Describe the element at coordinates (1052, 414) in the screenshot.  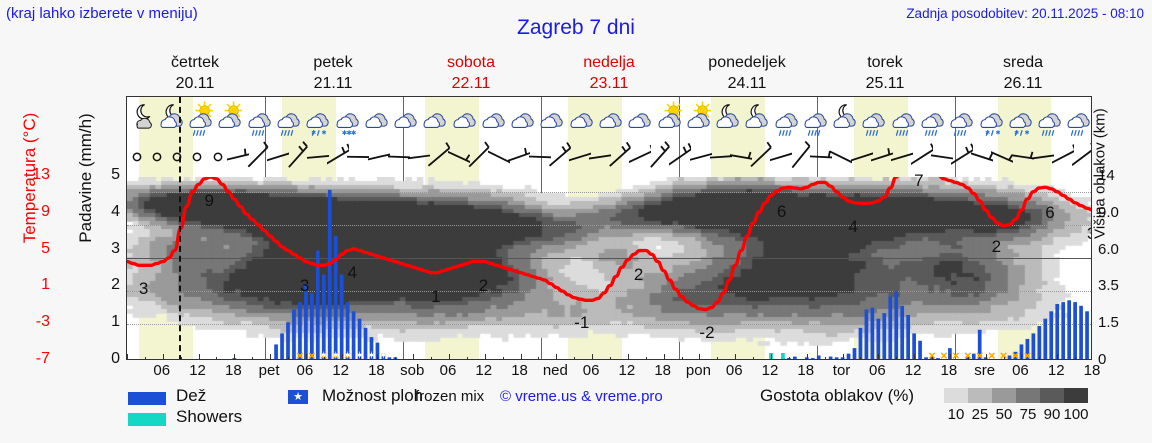
I see `colorbar-label-4: 90` at that location.